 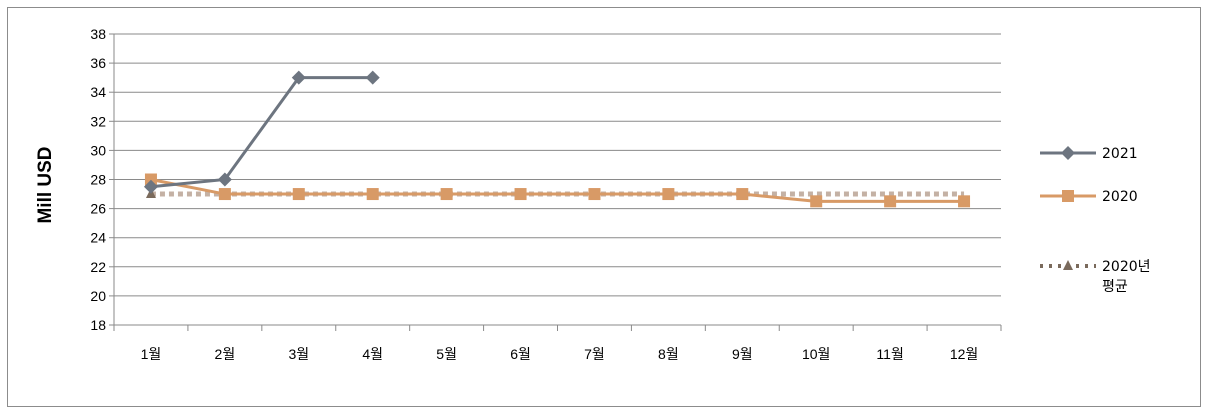 I want to click on x-tick-label: 9월, so click(x=742, y=354).